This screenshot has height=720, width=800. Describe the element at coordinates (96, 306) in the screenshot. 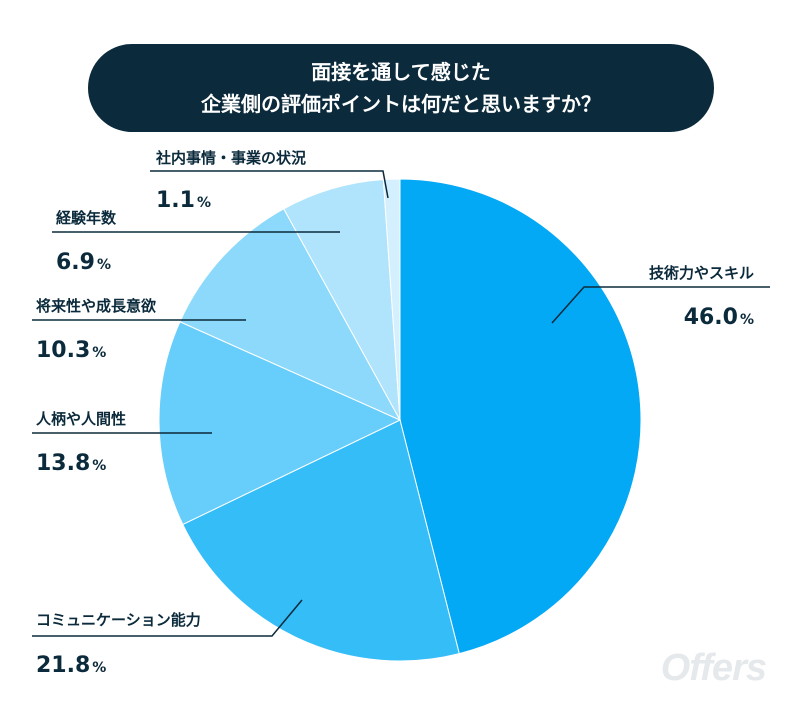

I see `slice-label: 将来性や成長意欲` at that location.